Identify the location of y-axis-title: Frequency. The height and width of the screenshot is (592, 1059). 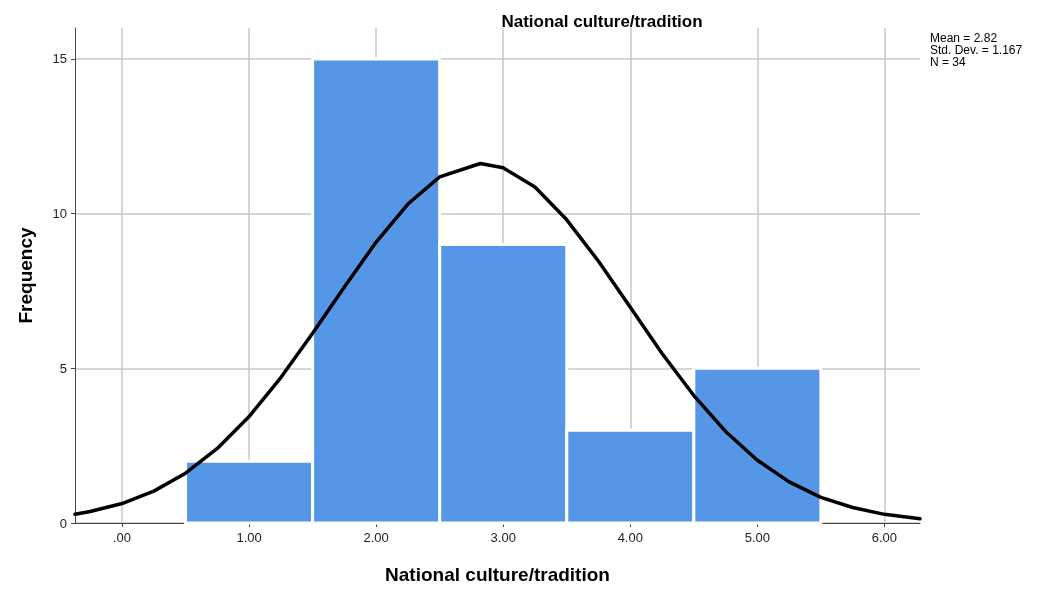
(25, 275).